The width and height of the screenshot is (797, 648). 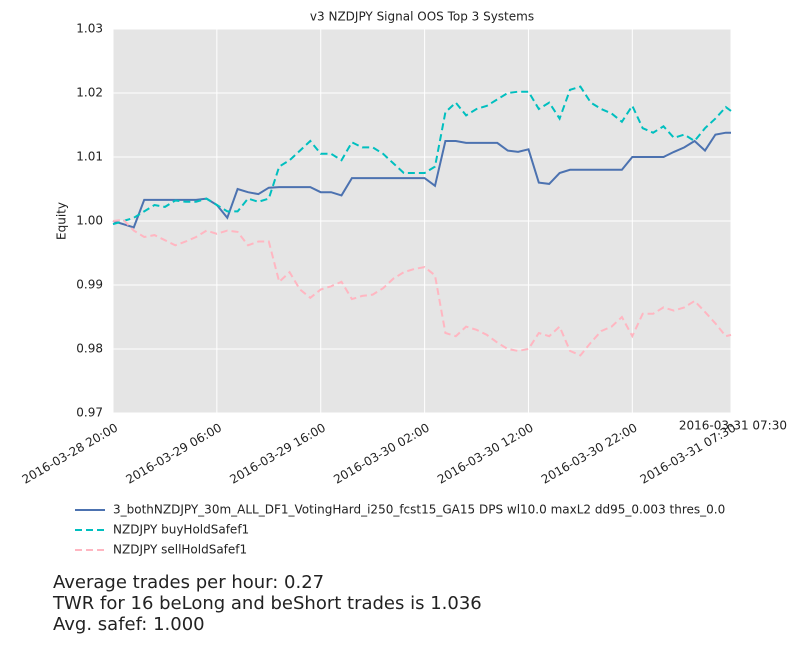 What do you see at coordinates (89, 157) in the screenshot?
I see `y-tick-label: 1.01` at bounding box center [89, 157].